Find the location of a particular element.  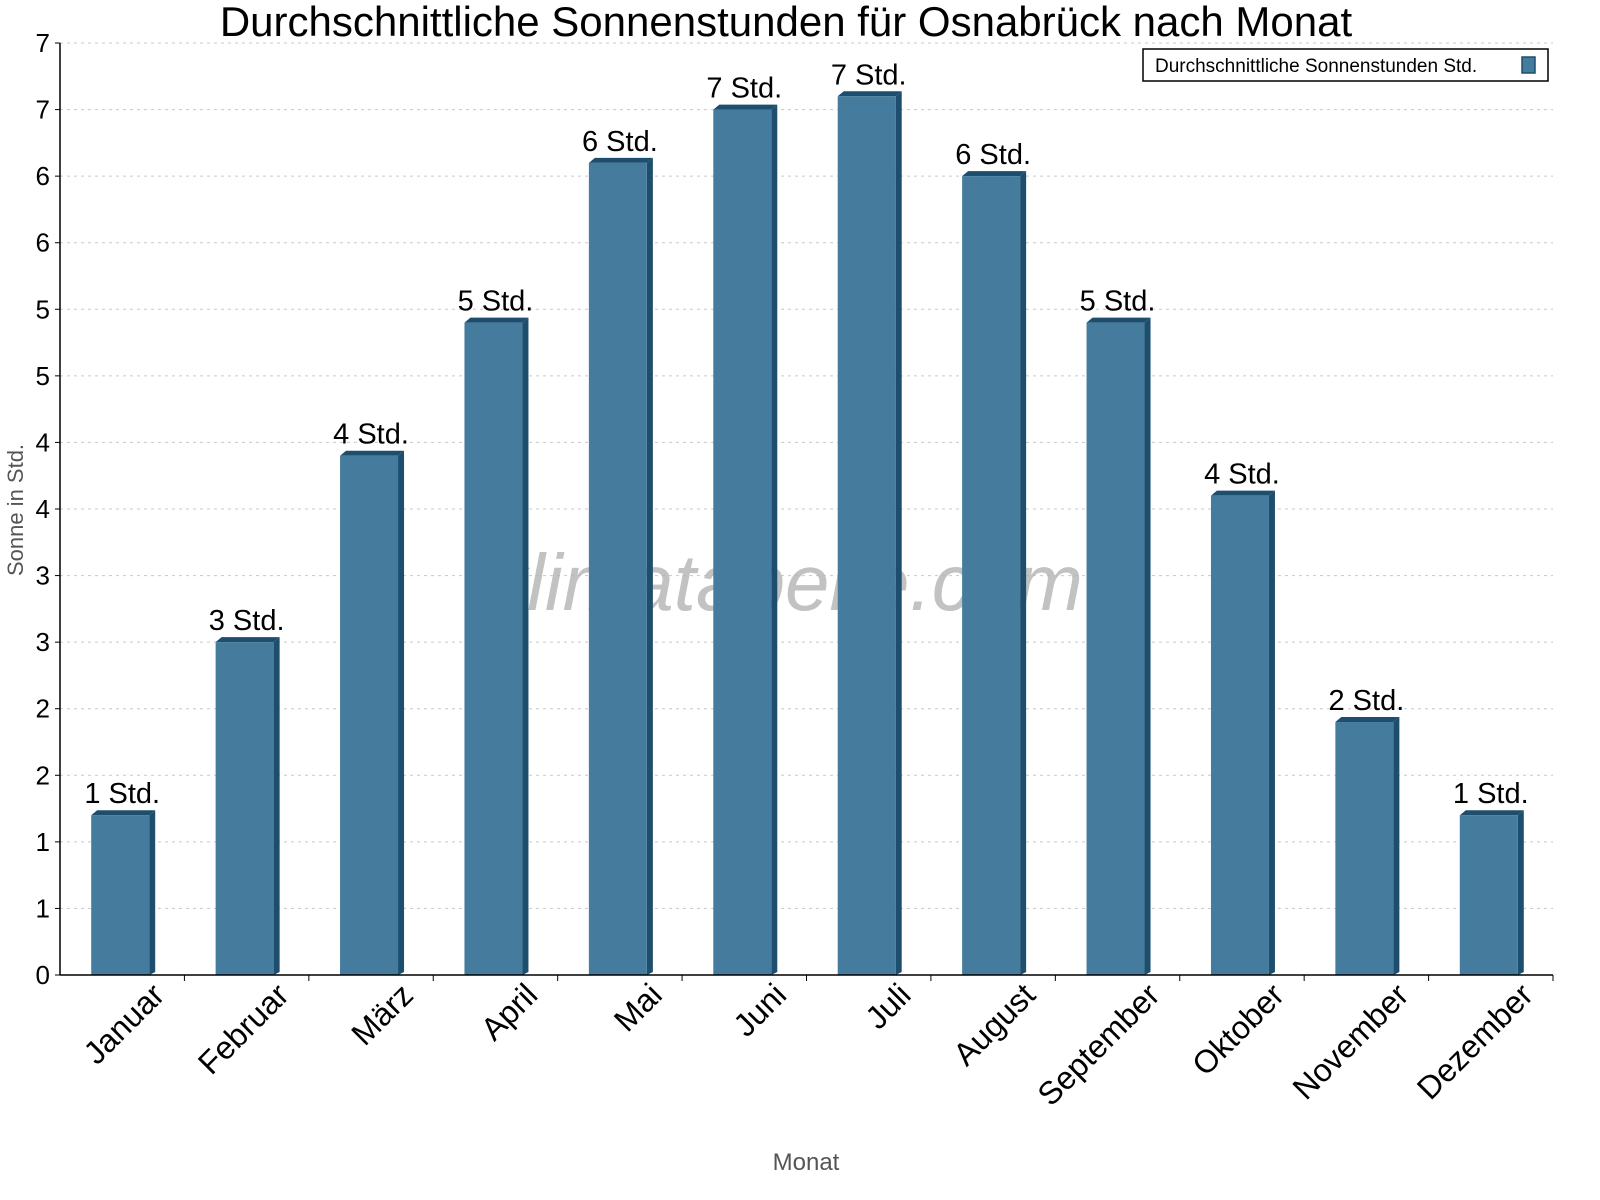

y-axis-label: Sonne in Std. is located at coordinates (15, 510).